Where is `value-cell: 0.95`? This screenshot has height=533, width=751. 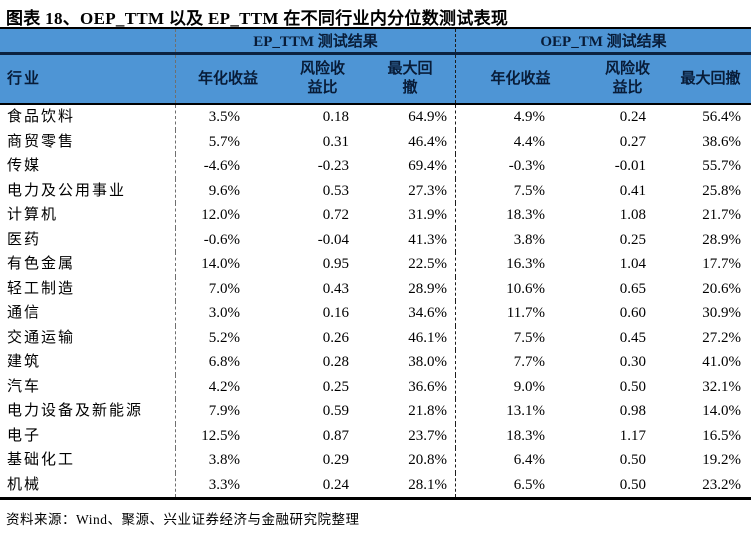 value-cell: 0.95 is located at coordinates (335, 264).